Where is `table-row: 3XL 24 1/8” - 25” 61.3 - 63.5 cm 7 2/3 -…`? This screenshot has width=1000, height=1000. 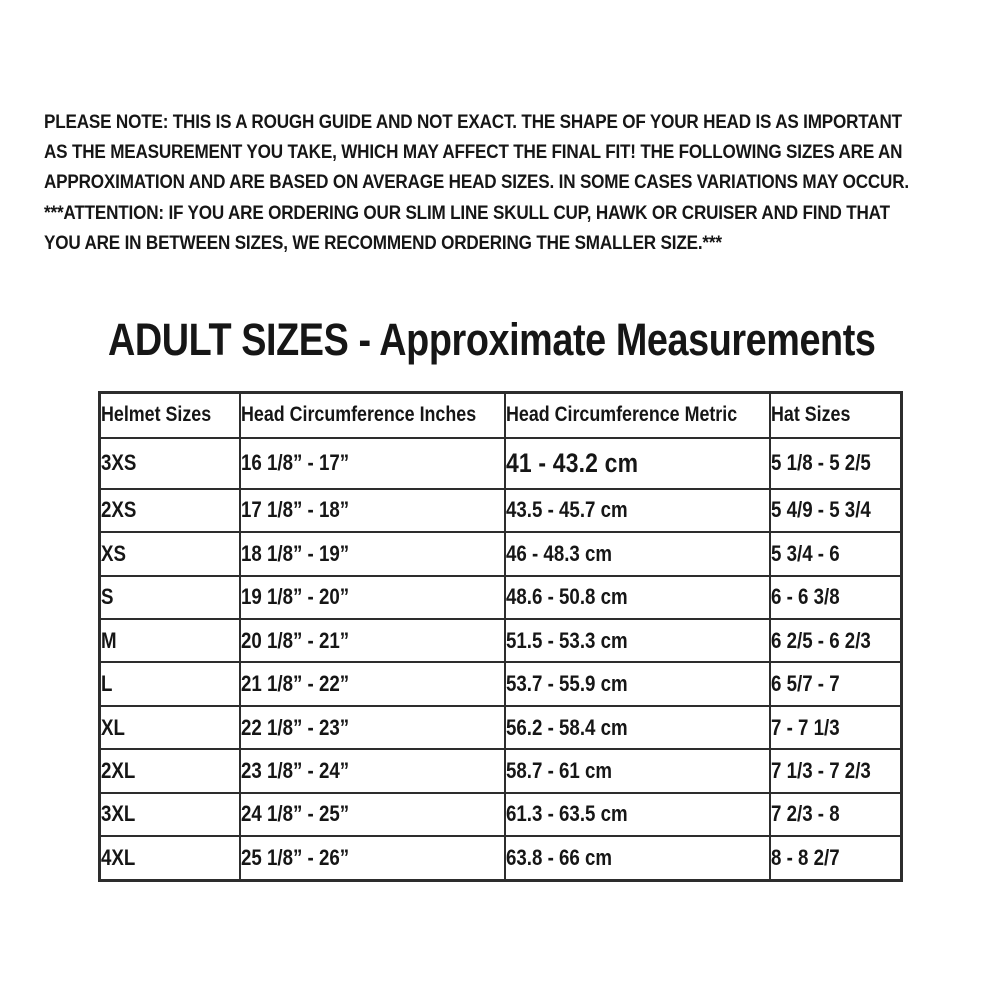
table-row: 3XL 24 1/8” - 25” 61.3 - 63.5 cm 7 2/3 -… is located at coordinates (500, 814).